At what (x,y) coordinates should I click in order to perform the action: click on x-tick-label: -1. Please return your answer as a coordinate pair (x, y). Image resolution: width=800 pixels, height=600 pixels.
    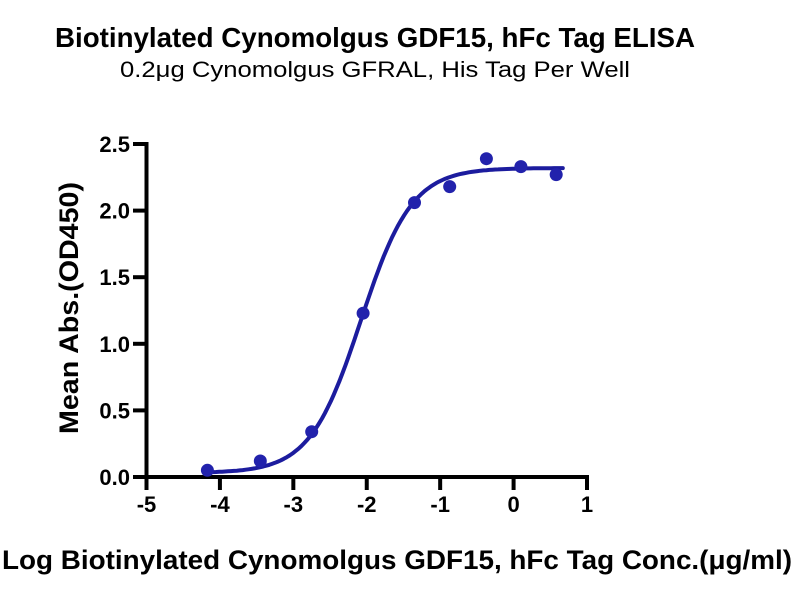
    Looking at the image, I should click on (440, 504).